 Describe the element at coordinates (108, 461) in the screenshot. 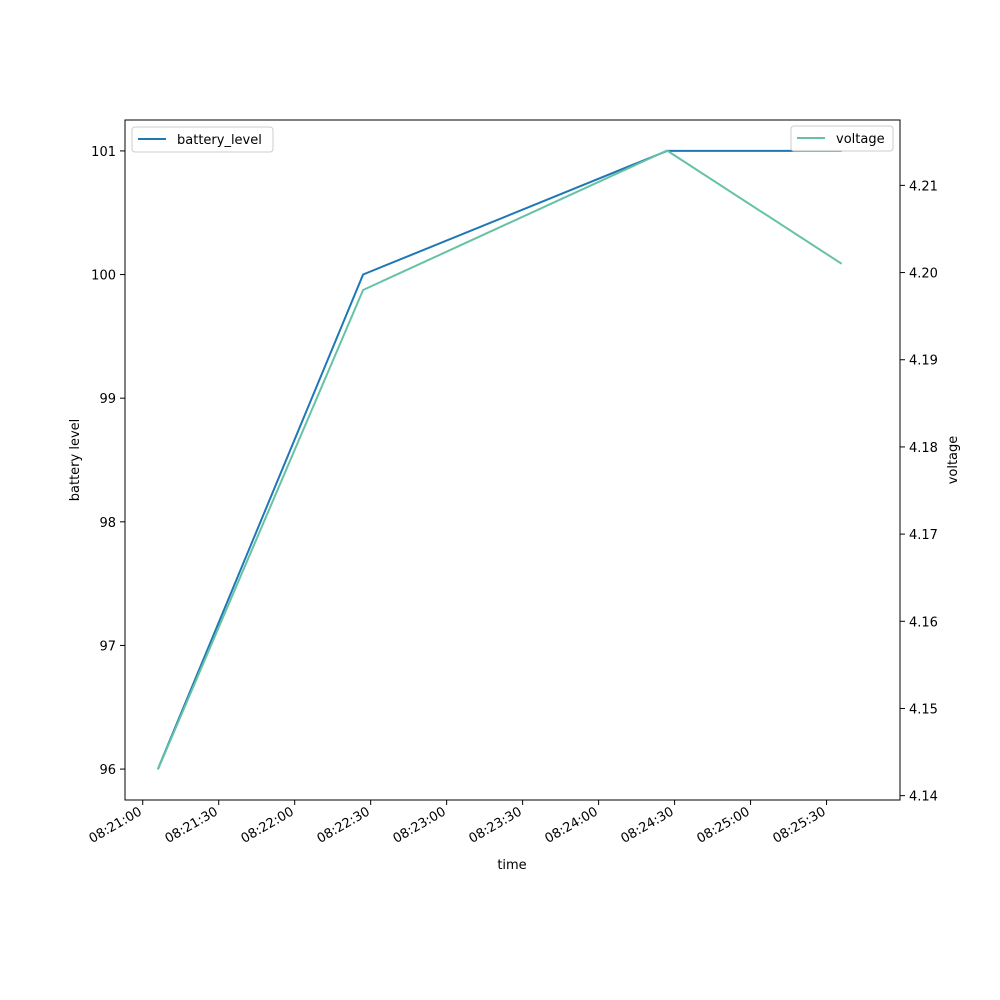

I see `y-axis-left: 96 97 98 99 100 101` at that location.